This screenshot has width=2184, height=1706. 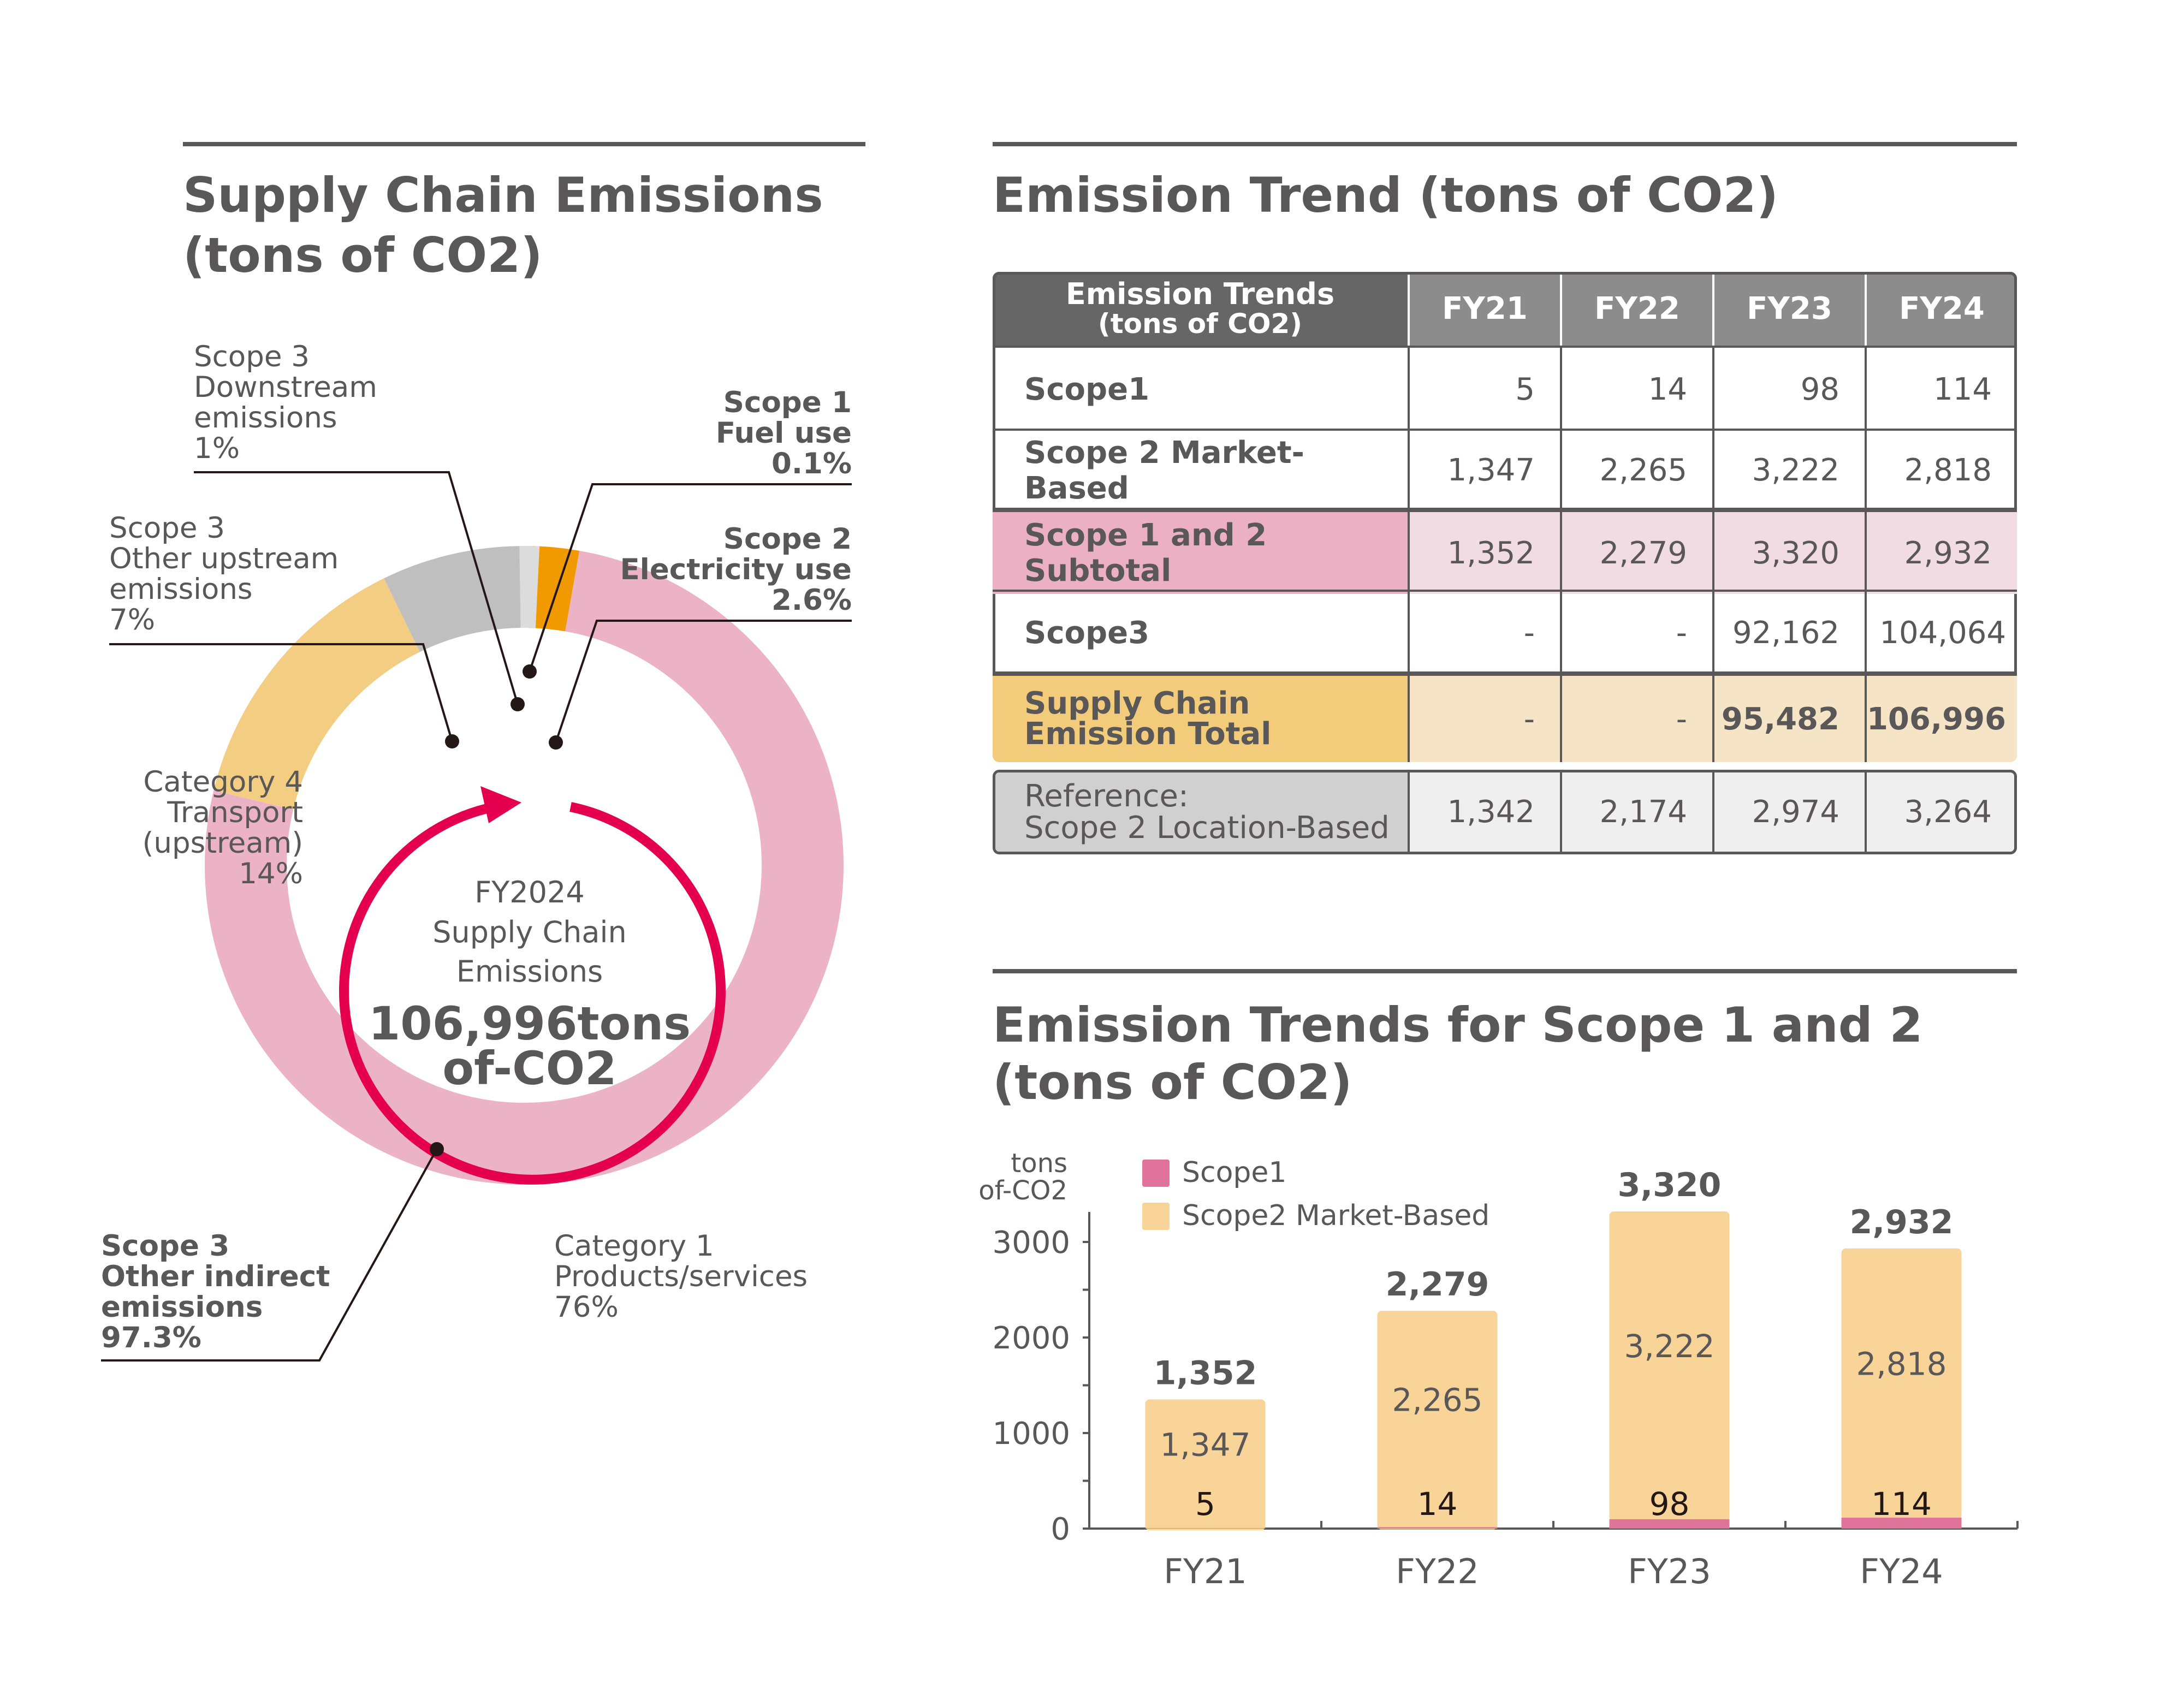 What do you see at coordinates (1636, 812) in the screenshot?
I see `table-cell: 2,174` at bounding box center [1636, 812].